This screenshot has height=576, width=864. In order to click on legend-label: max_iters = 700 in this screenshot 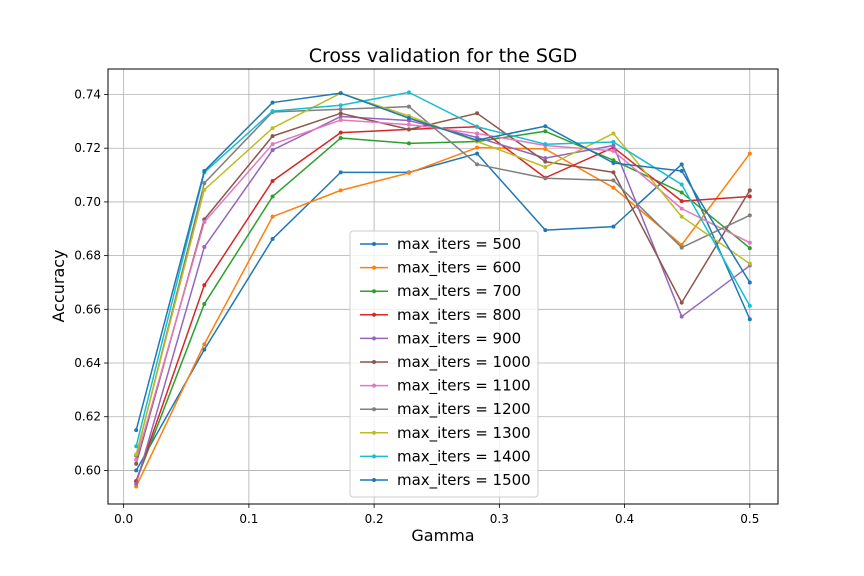, I will do `click(459, 291)`.